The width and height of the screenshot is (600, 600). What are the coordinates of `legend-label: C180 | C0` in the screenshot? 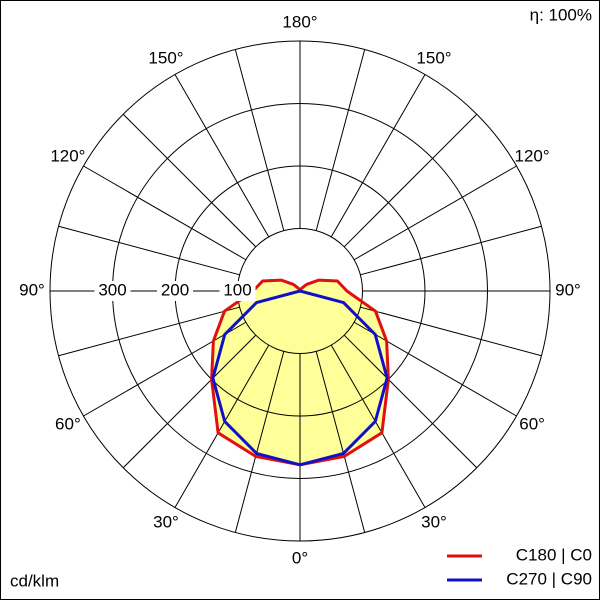 It's located at (554, 554).